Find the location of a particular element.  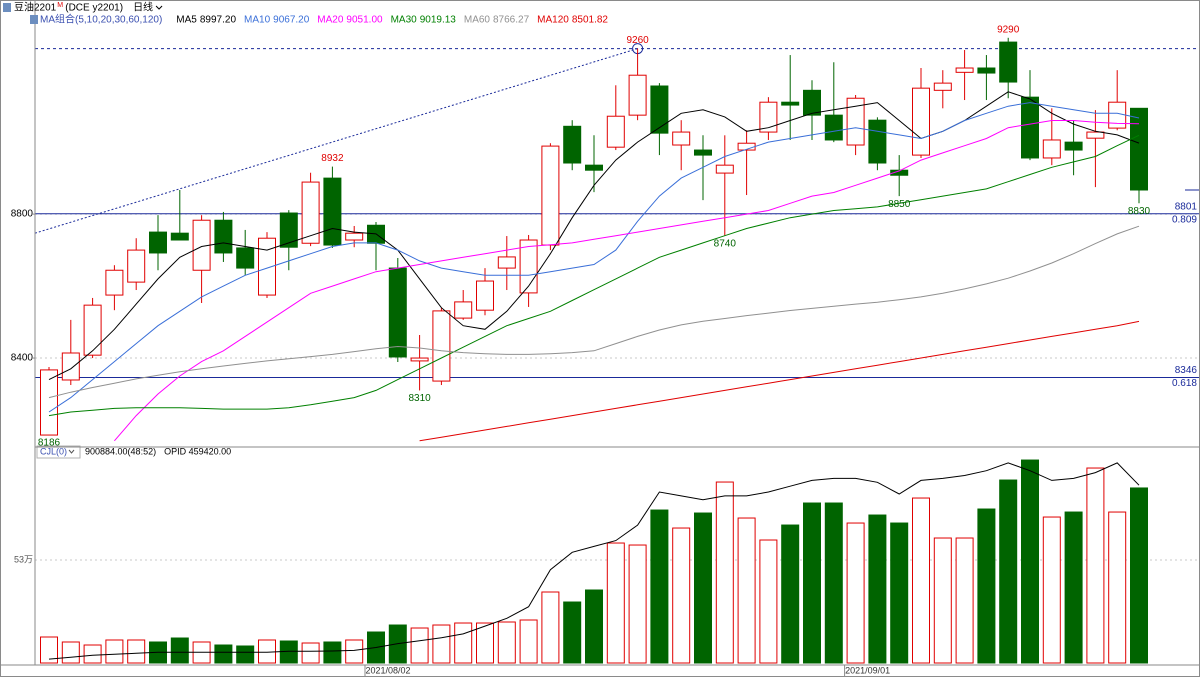

x-tick-label: 2021/08/02 is located at coordinates (387, 670).